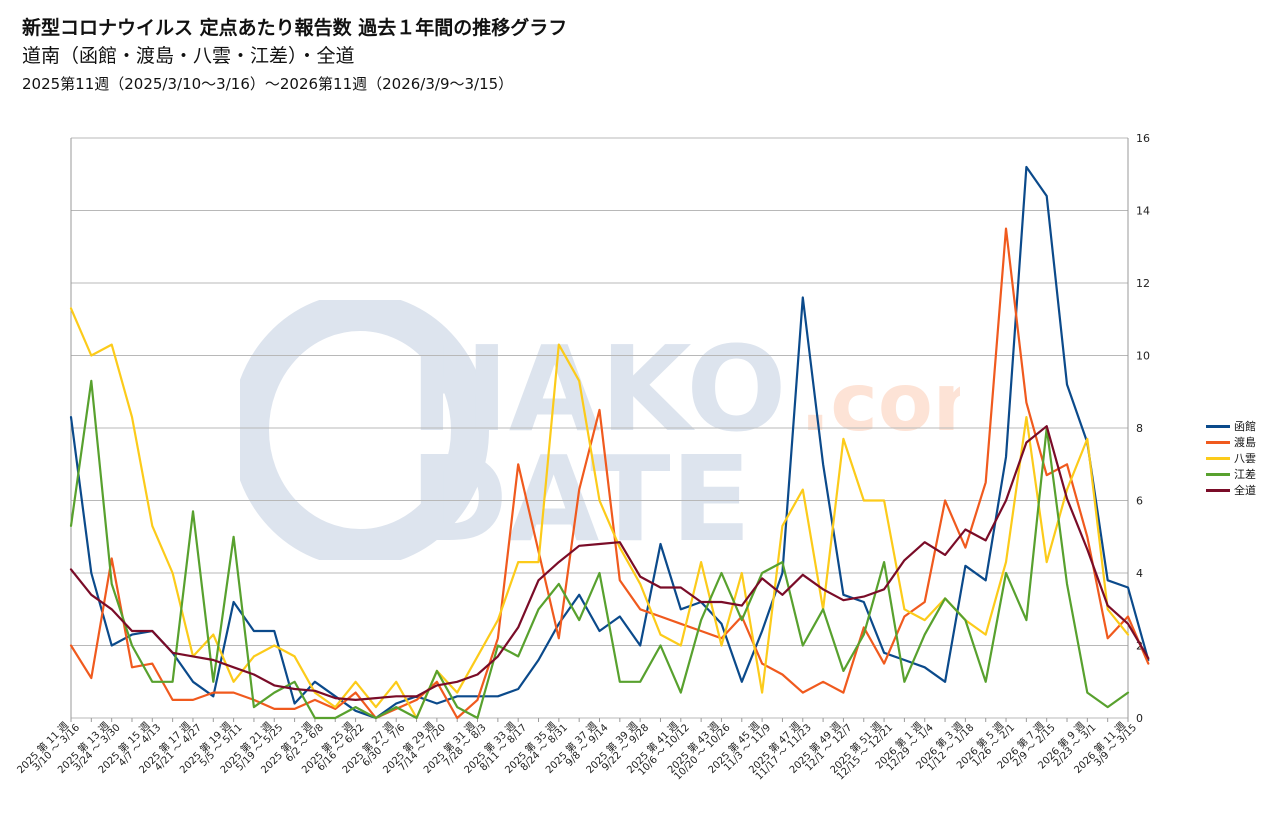 The image size is (1277, 819). I want to click on y-tick-label: 16, so click(1143, 138).